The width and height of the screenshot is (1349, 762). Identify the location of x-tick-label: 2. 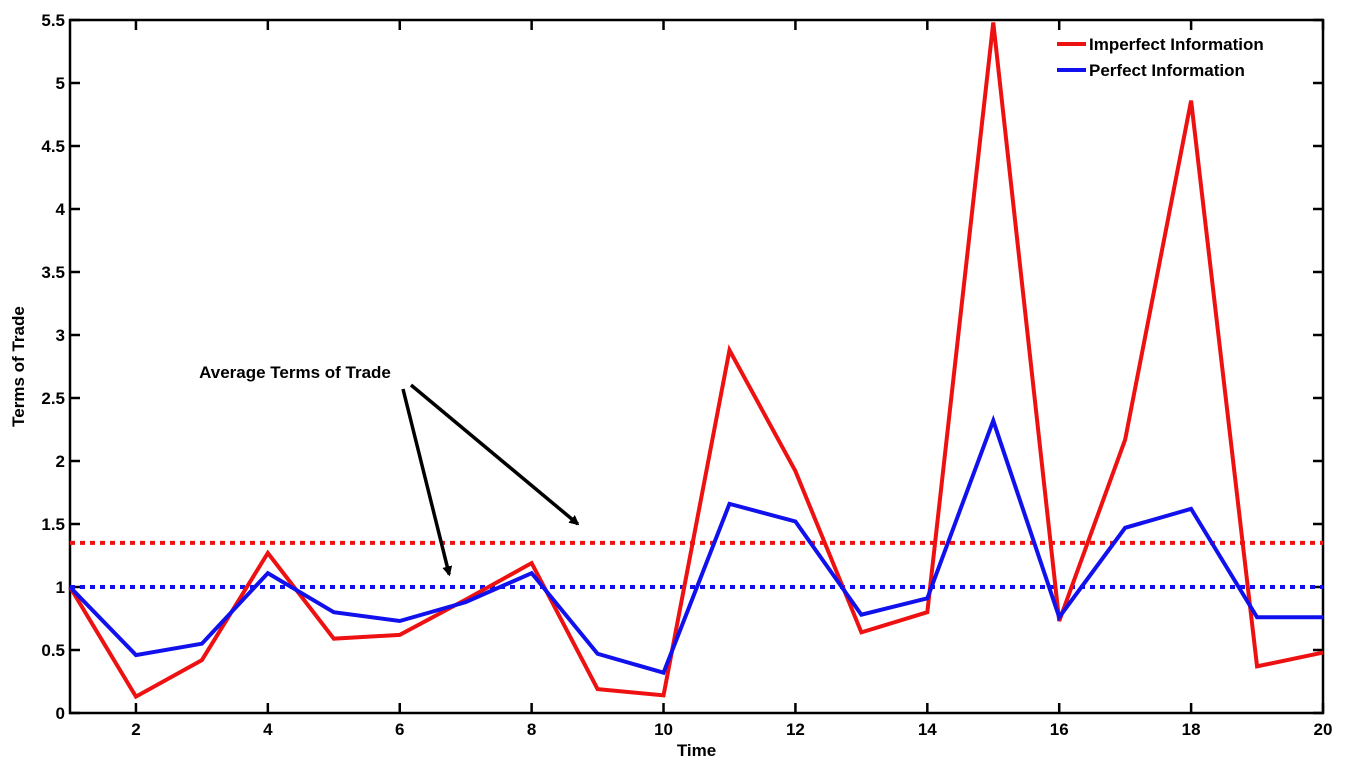
(135, 729).